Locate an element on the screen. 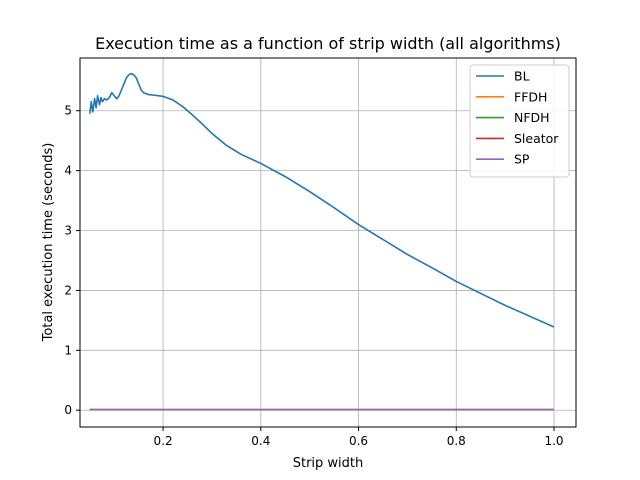 This screenshot has width=640, height=480. y-tick-label: 2 is located at coordinates (68, 290).